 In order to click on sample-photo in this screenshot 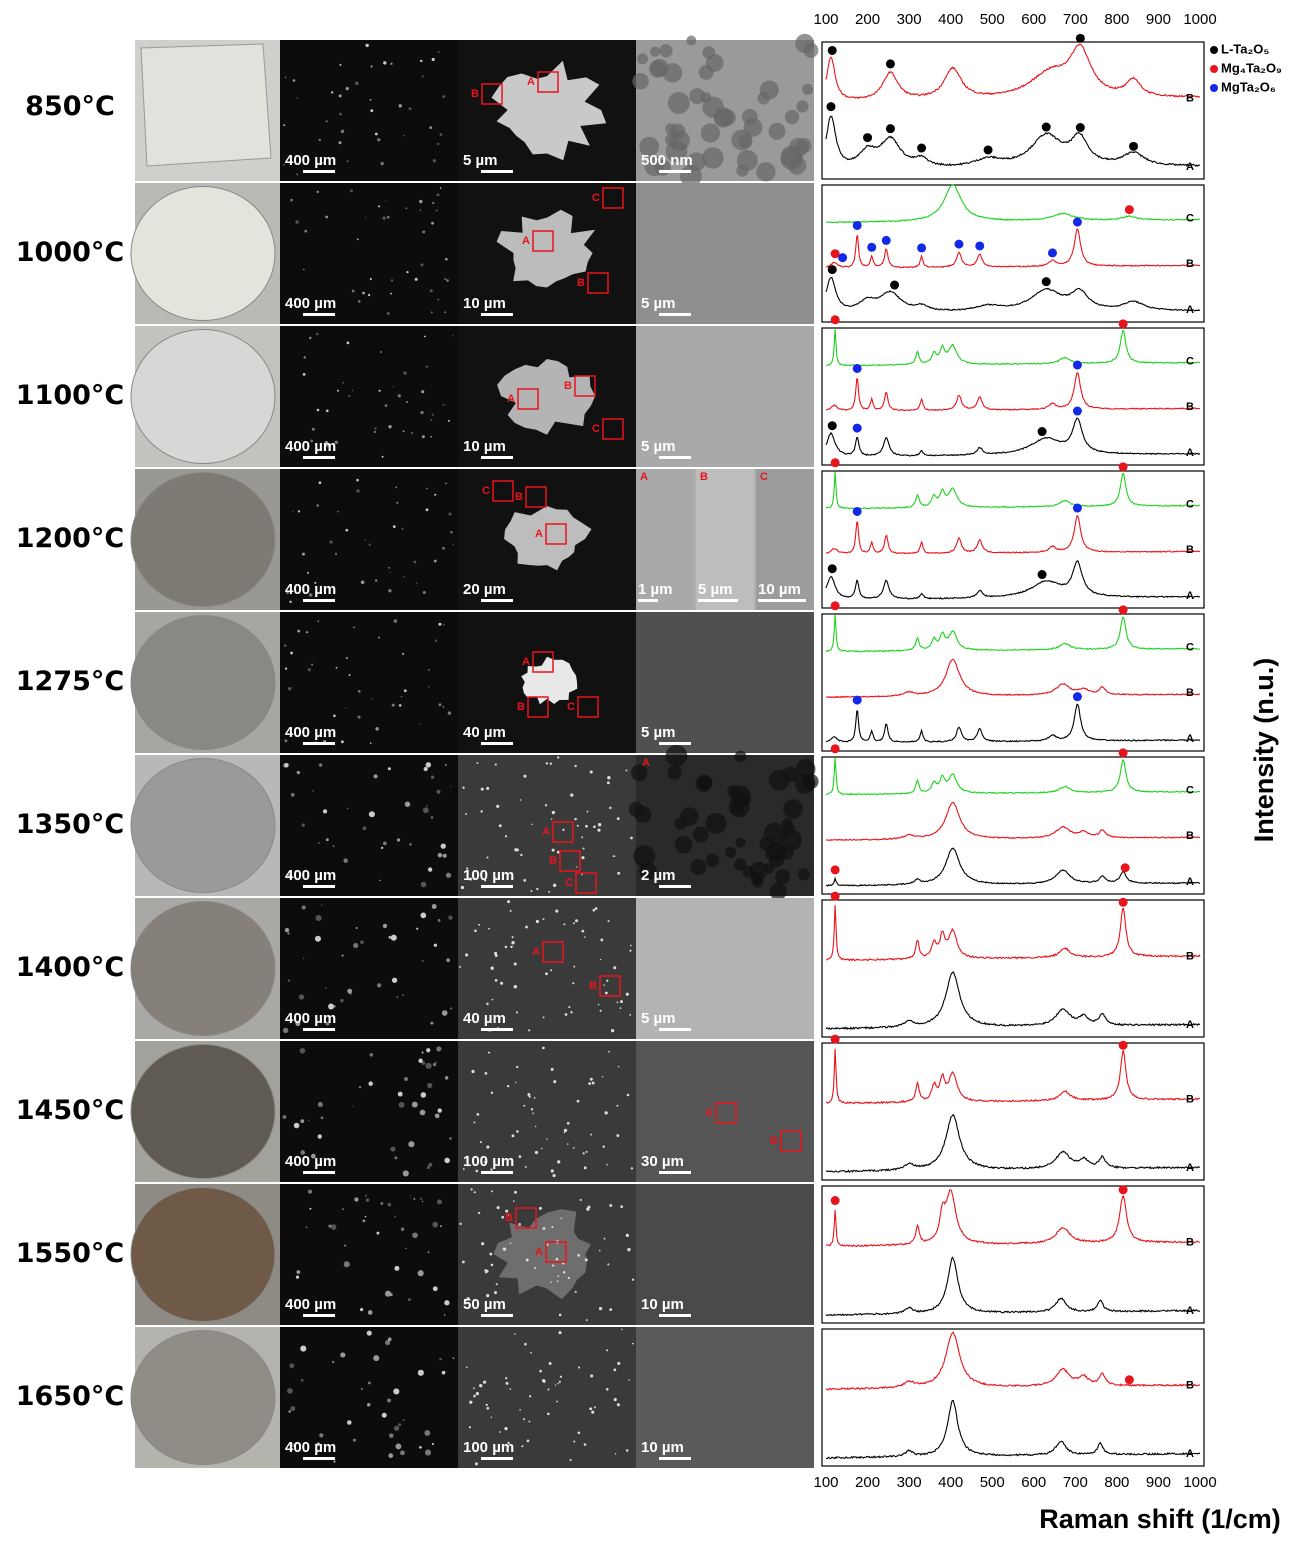, I will do `click(203, 682)`.